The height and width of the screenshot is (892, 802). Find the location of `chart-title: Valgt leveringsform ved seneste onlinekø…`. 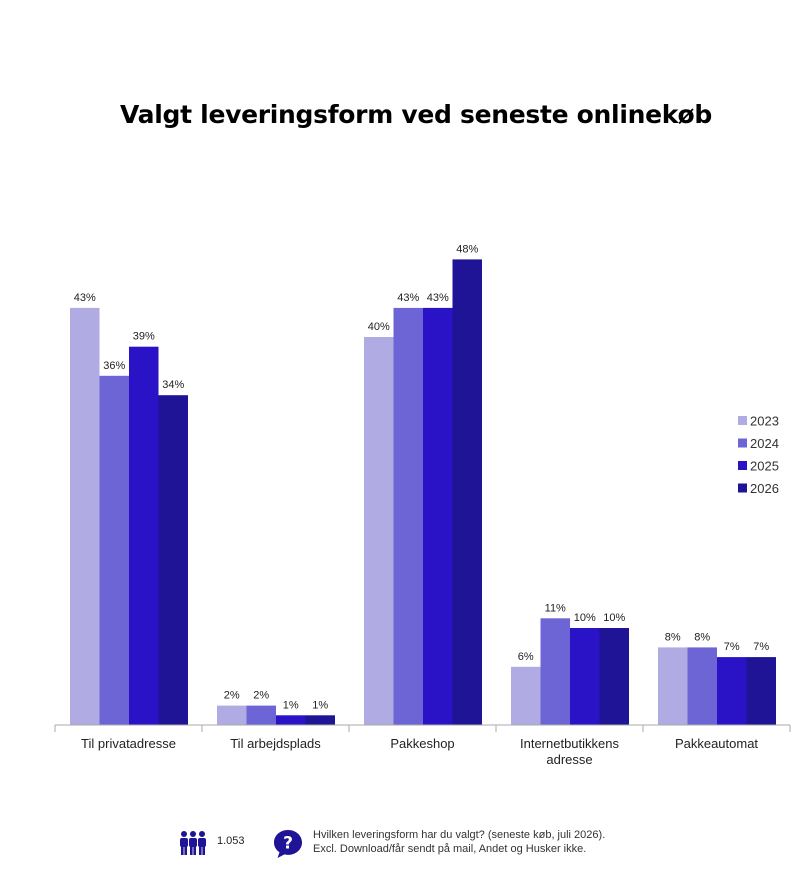

chart-title: Valgt leveringsform ved seneste onlinekø… is located at coordinates (416, 114).